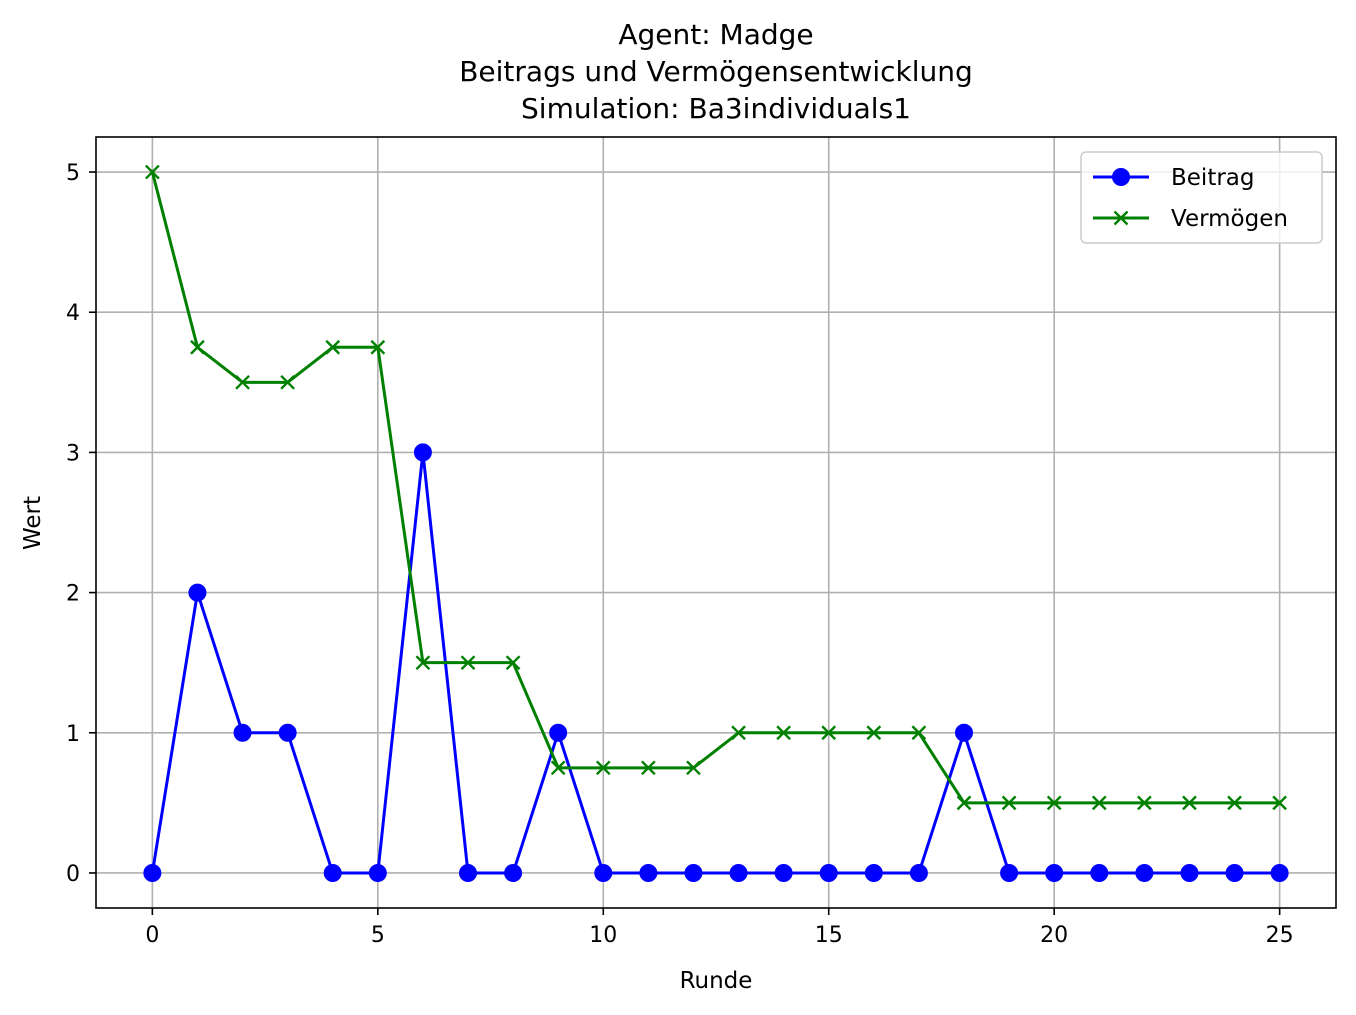 Image resolution: width=1356 pixels, height=1015 pixels. Describe the element at coordinates (73, 874) in the screenshot. I see `y-tick-label: 0` at that location.